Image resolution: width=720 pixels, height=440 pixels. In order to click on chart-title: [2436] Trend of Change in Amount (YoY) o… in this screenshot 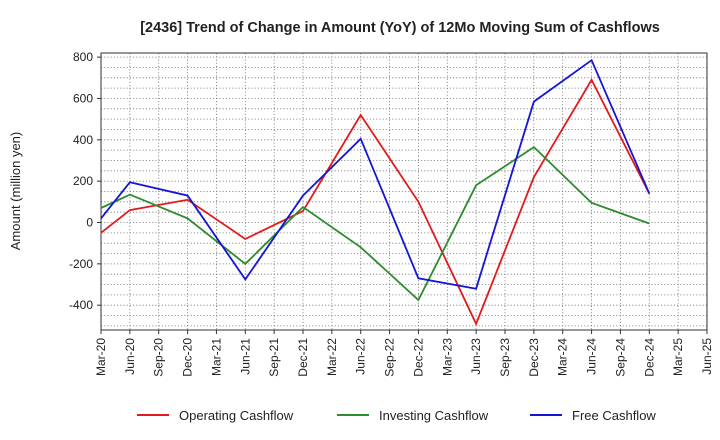, I will do `click(400, 28)`.